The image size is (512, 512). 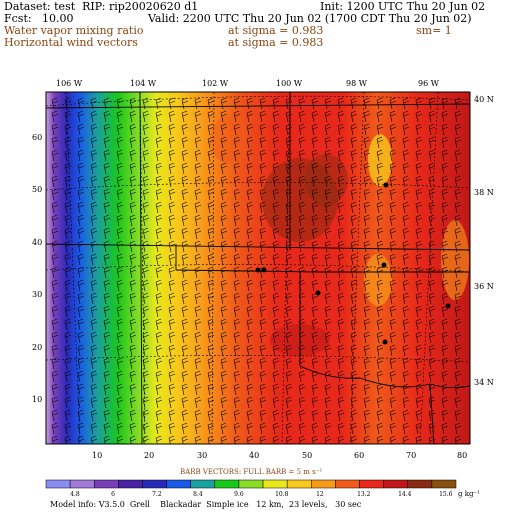 I want to click on lat-label: 36 N, so click(x=484, y=286).